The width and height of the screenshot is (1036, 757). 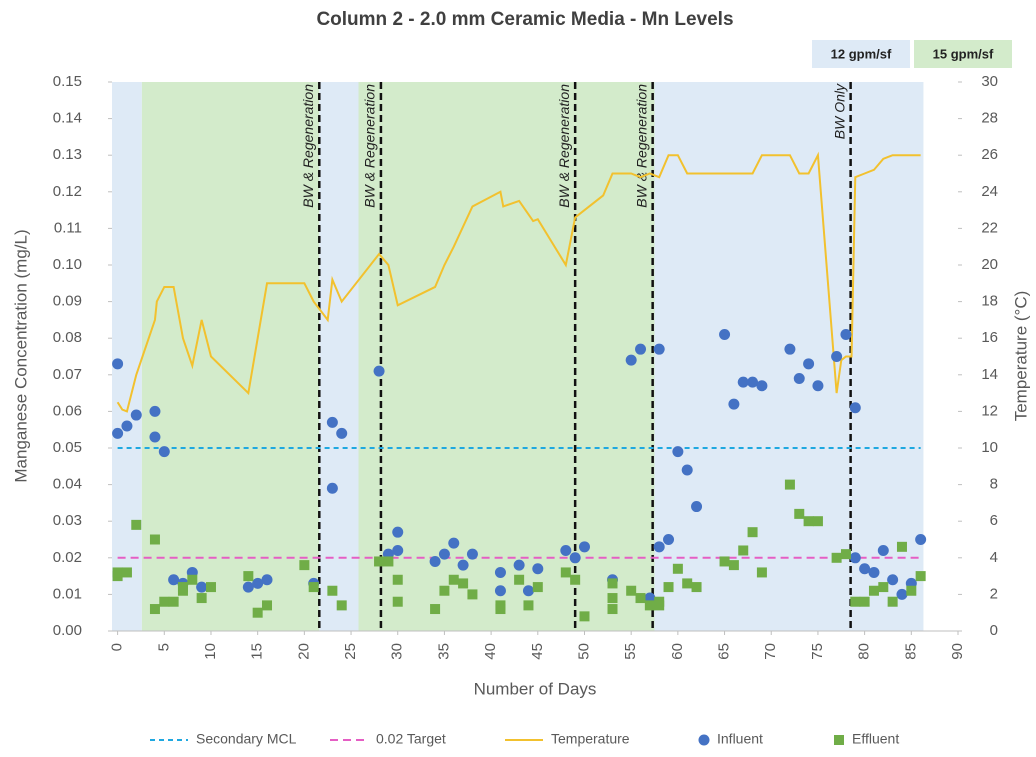 What do you see at coordinates (257, 651) in the screenshot?
I see `x-tick-label: 15` at bounding box center [257, 651].